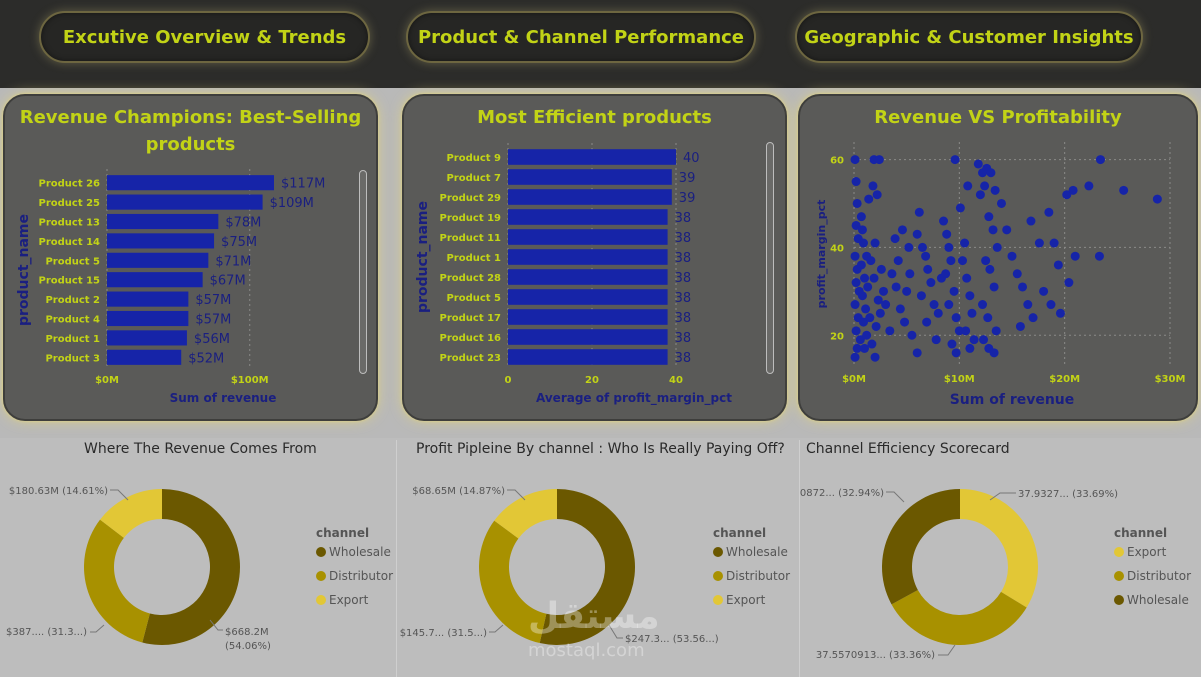  I want to click on legend-item: Wholesale, so click(757, 552).